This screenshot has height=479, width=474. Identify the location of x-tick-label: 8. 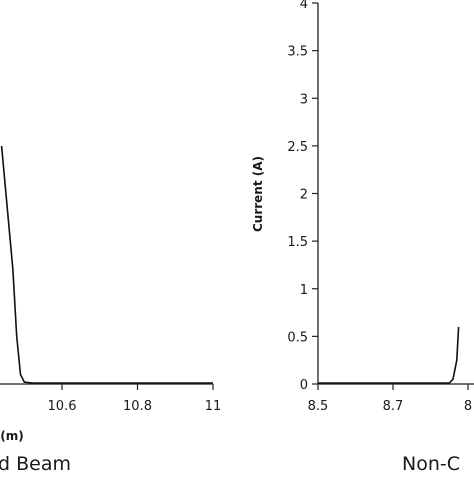
(468, 406).